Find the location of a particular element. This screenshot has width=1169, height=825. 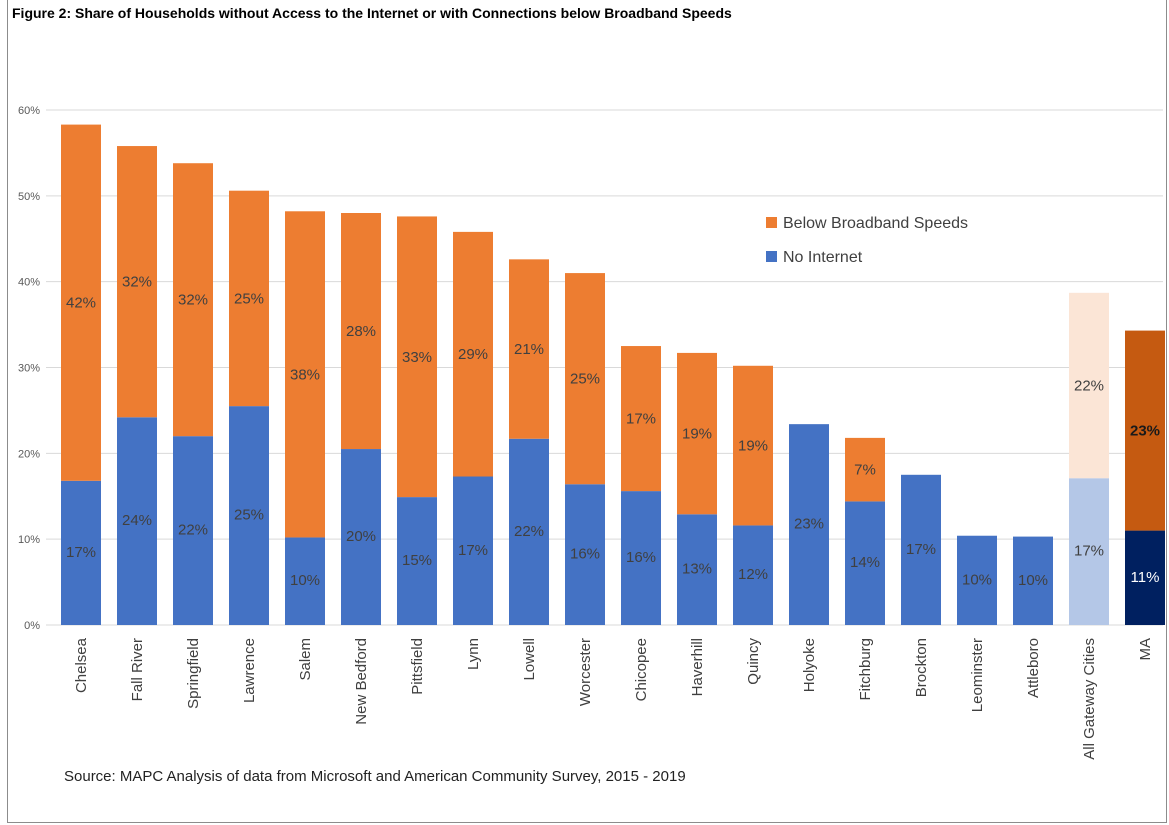

data-label-no-internet: 20% is located at coordinates (361, 536).